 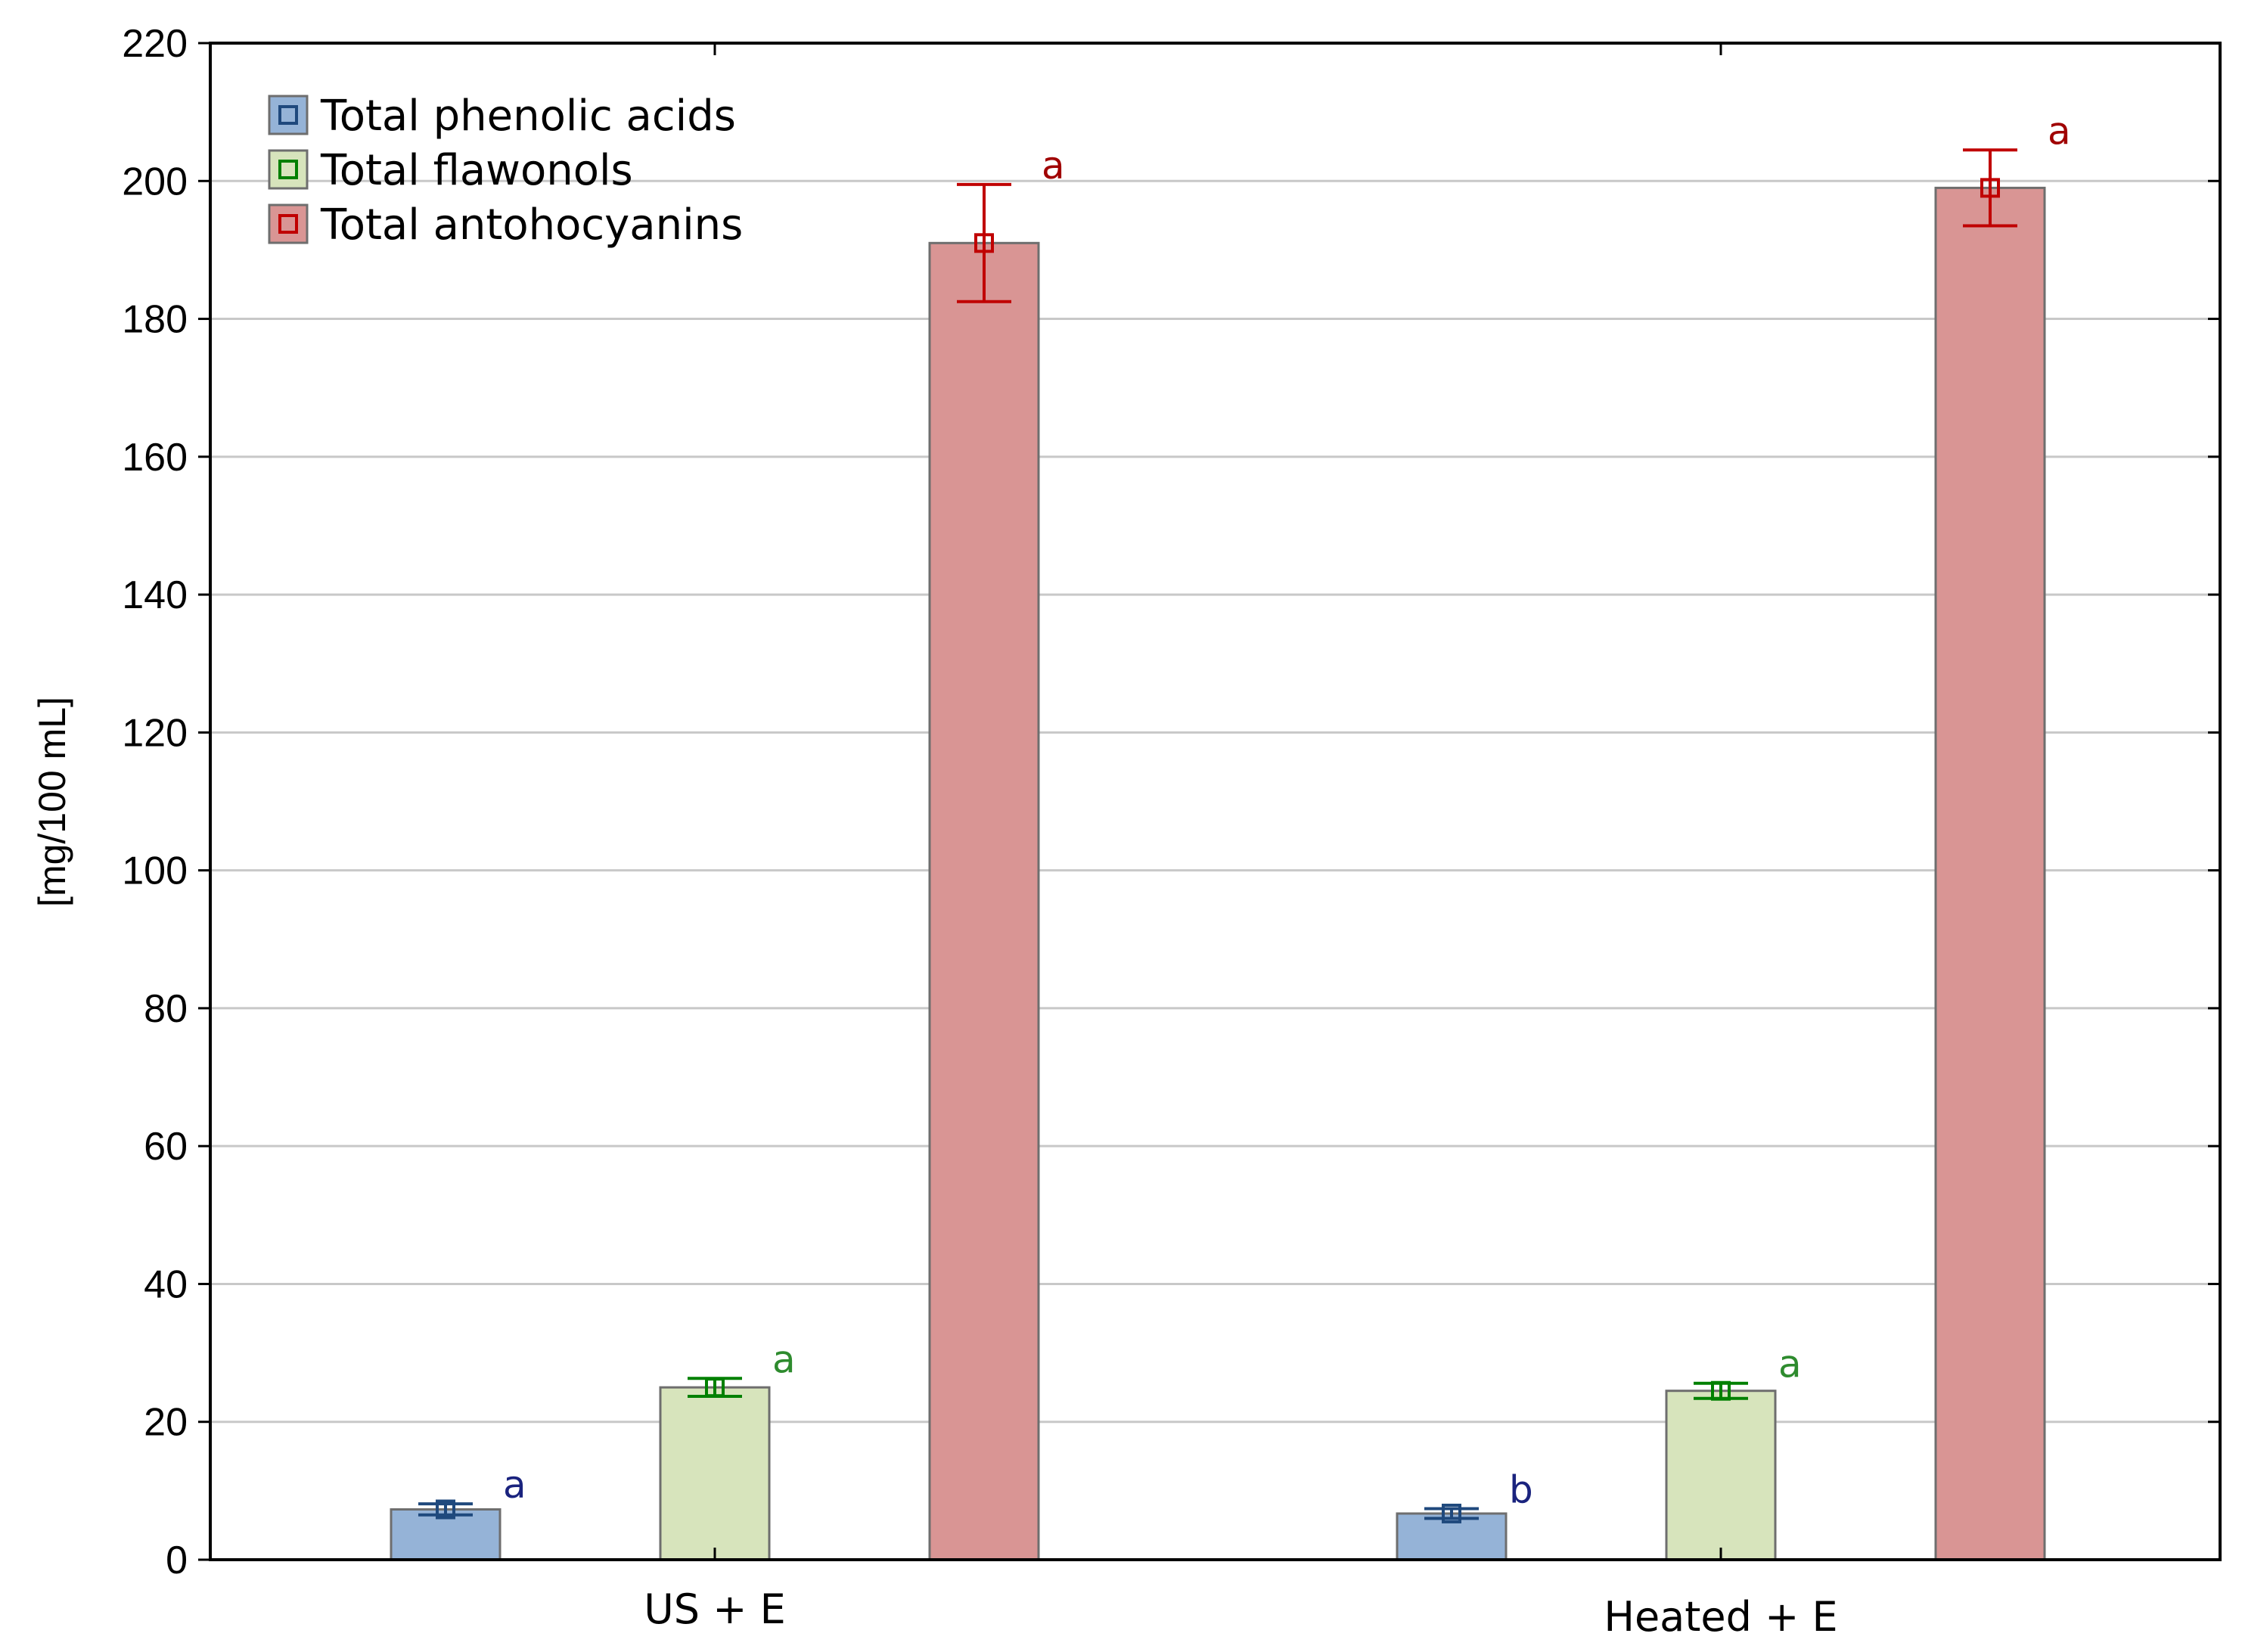 What do you see at coordinates (715, 1609) in the screenshot?
I see `x-category-label: US + E` at bounding box center [715, 1609].